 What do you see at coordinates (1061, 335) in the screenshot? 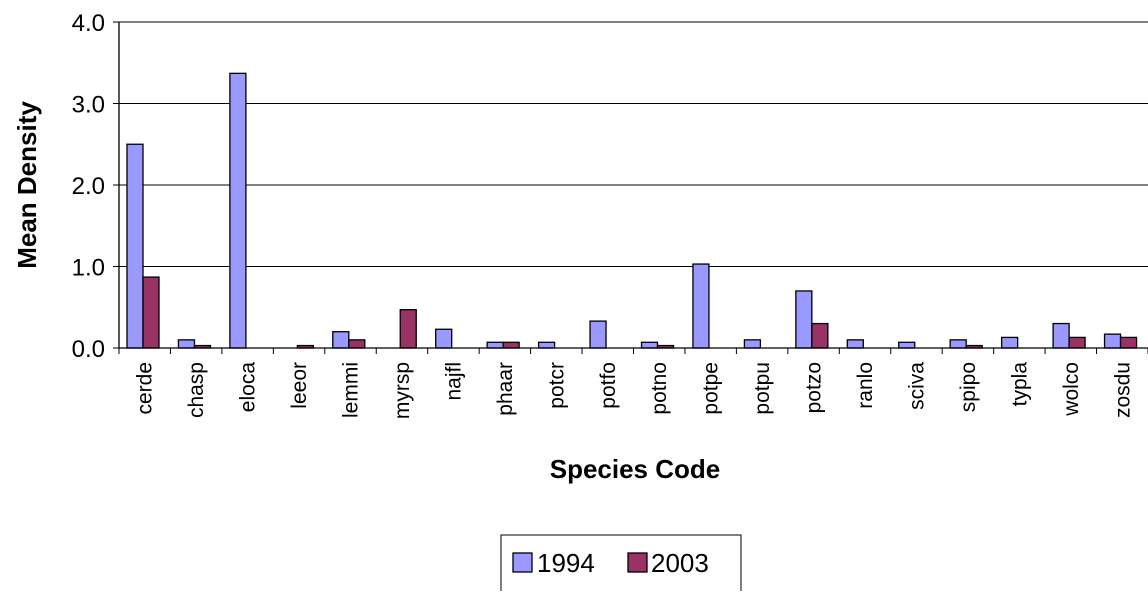
I see `bar-1994-wolco` at bounding box center [1061, 335].